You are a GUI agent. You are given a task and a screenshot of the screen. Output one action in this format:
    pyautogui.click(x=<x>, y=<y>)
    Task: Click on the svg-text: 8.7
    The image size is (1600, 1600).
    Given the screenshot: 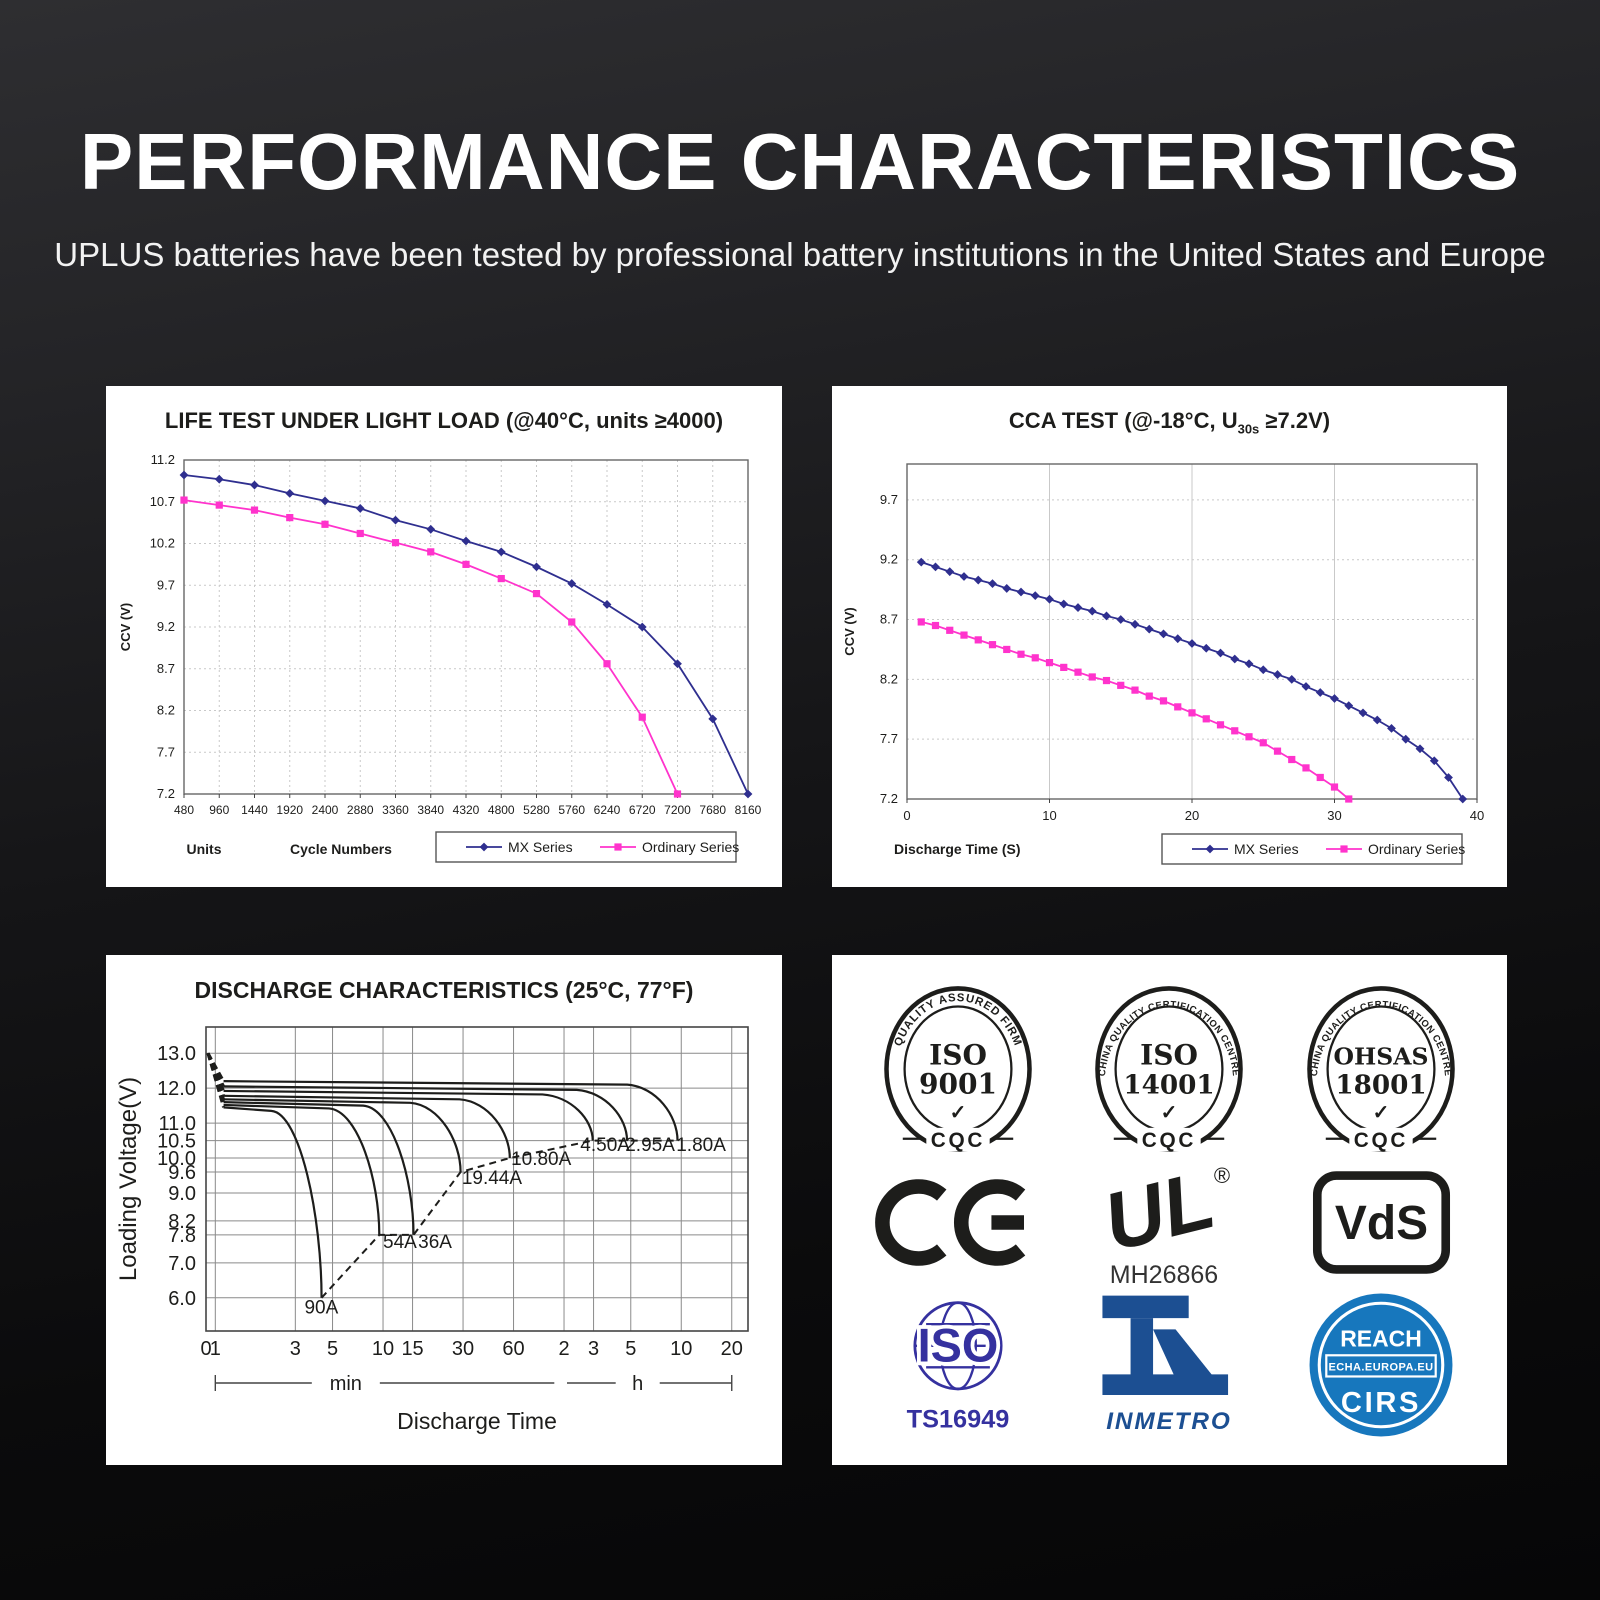 What is the action you would take?
    pyautogui.click(x=166, y=668)
    